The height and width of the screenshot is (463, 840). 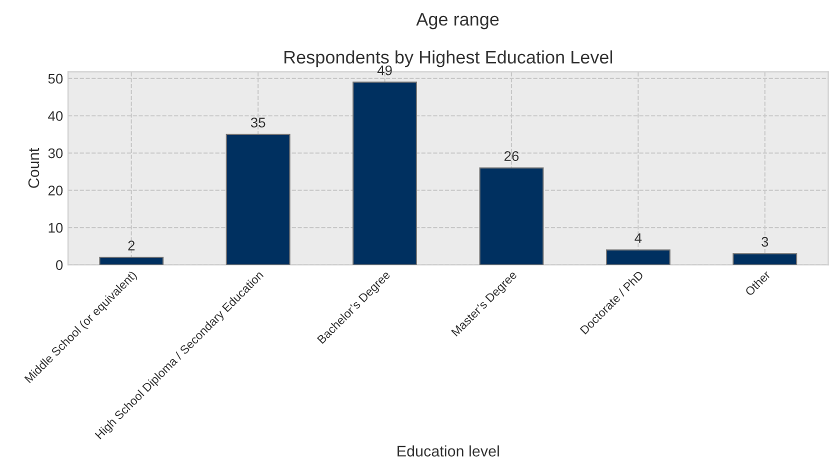 What do you see at coordinates (511, 156) in the screenshot?
I see `data-label: 26` at bounding box center [511, 156].